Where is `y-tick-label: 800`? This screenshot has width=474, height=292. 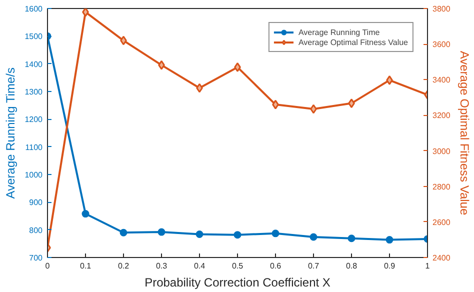
y-tick-label: 800 is located at coordinates (36, 230).